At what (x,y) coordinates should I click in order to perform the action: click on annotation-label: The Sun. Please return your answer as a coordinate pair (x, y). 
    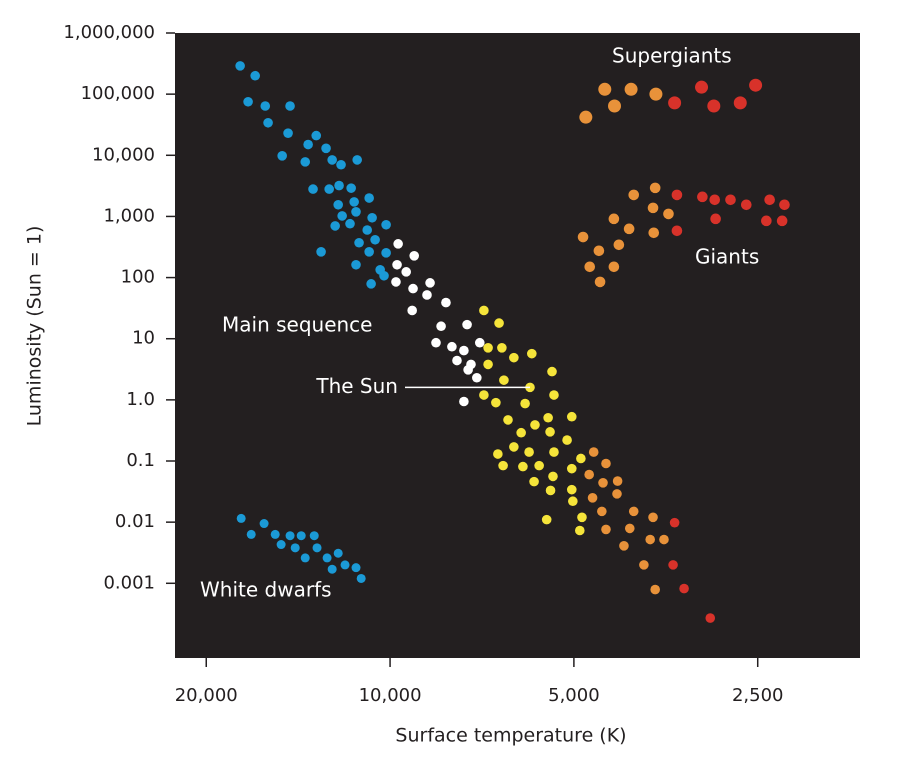
    Looking at the image, I should click on (356, 386).